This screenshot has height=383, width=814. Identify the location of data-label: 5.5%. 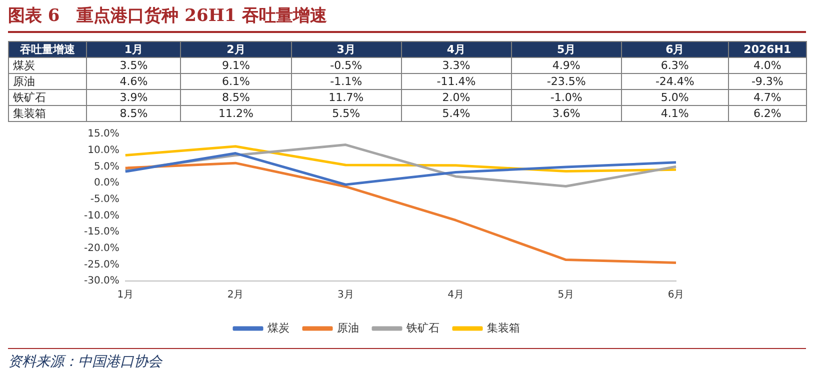
(346, 114).